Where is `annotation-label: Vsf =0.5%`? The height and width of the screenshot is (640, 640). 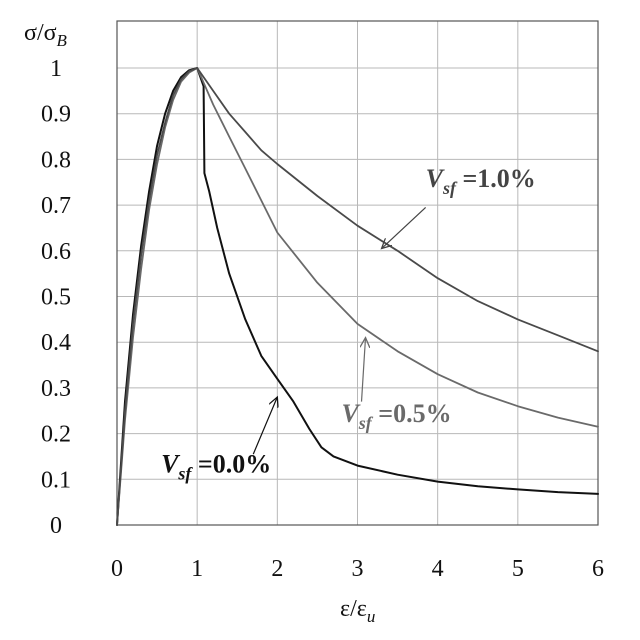
annotation-label: Vsf =0.5% is located at coordinates (396, 416).